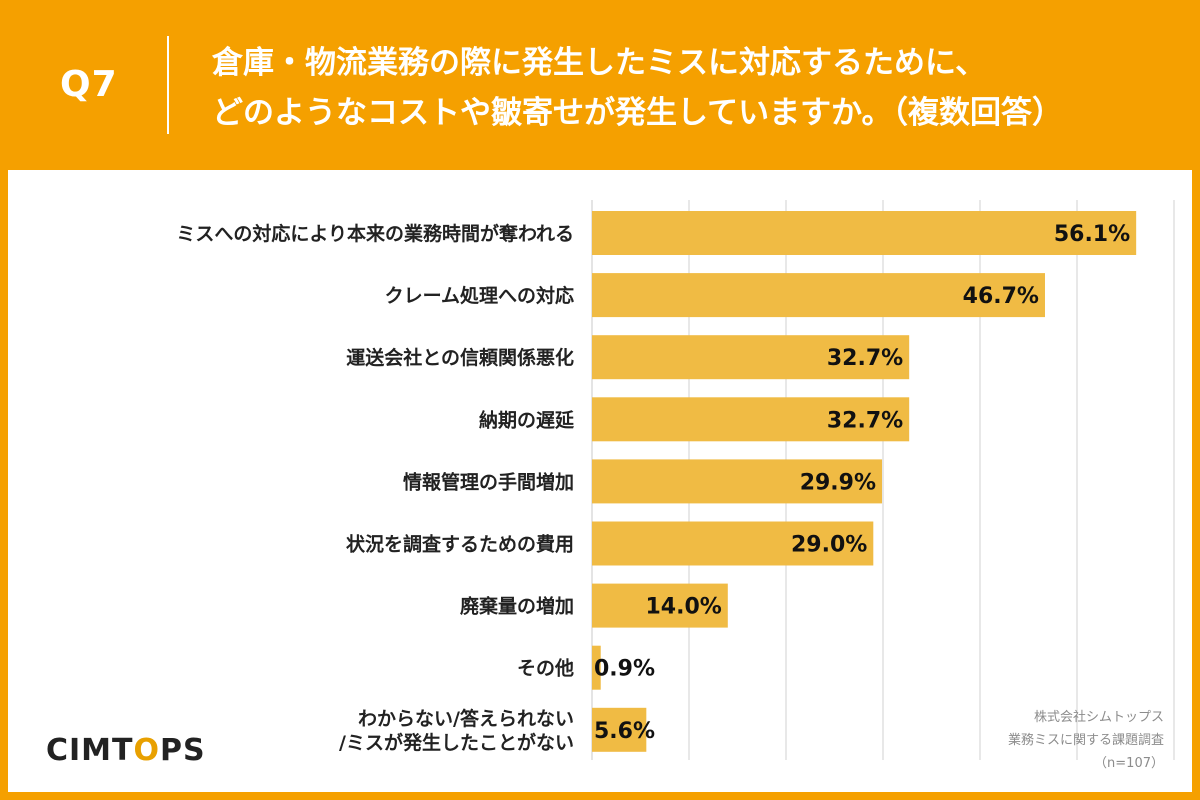  Describe the element at coordinates (456, 742) in the screenshot. I see `category-label: /ミスが発生したことがない` at that location.